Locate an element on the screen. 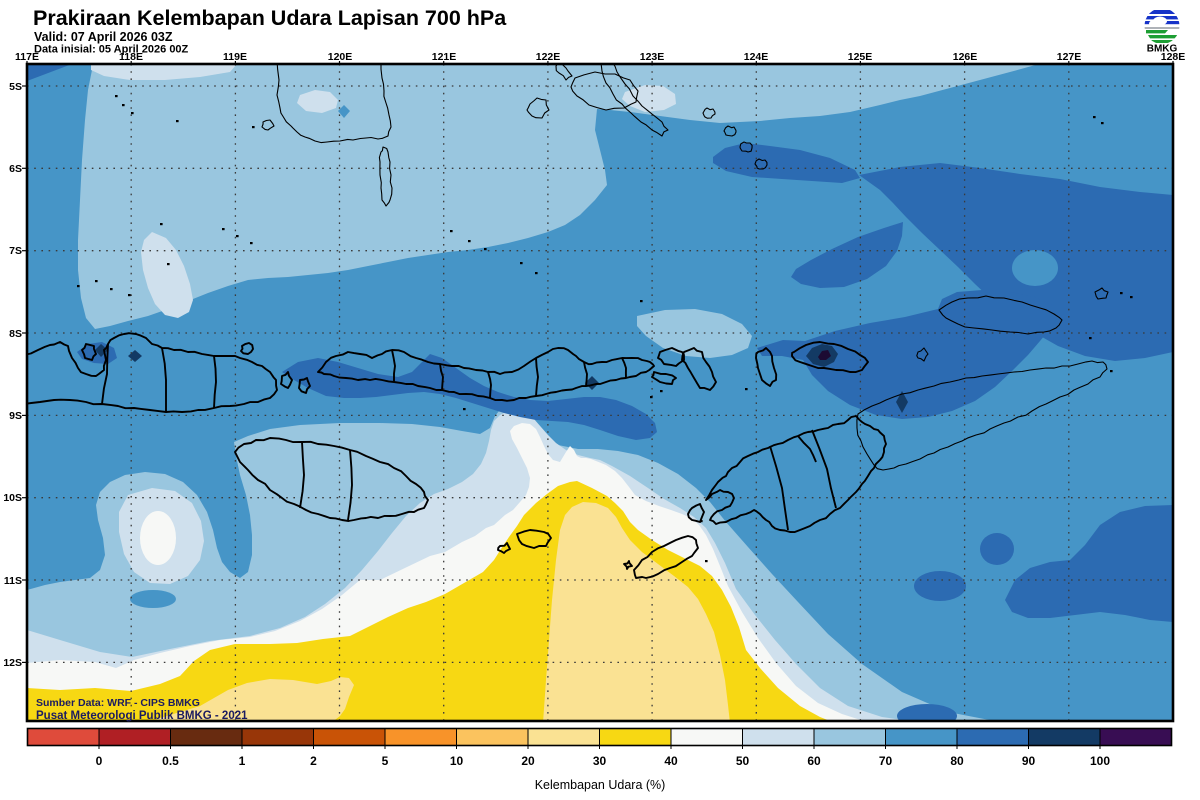 The height and width of the screenshot is (800, 1200). svg-text: 0.5 is located at coordinates (170, 761).